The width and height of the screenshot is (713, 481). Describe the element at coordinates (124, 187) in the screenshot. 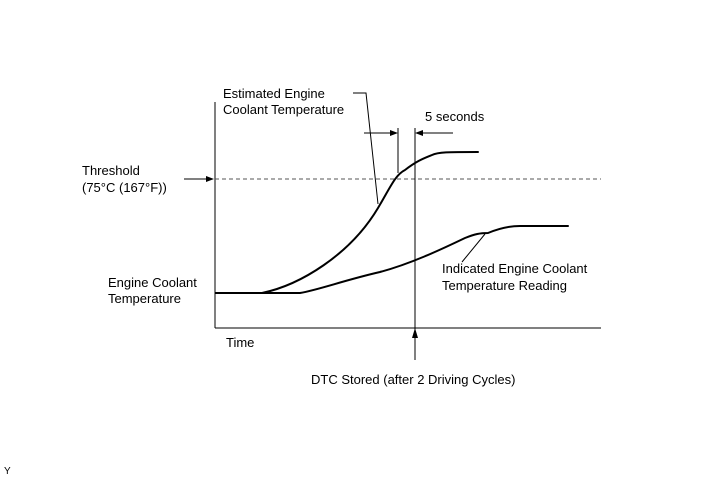

I see `threshold-label-line2: (75°C (167°F))` at that location.